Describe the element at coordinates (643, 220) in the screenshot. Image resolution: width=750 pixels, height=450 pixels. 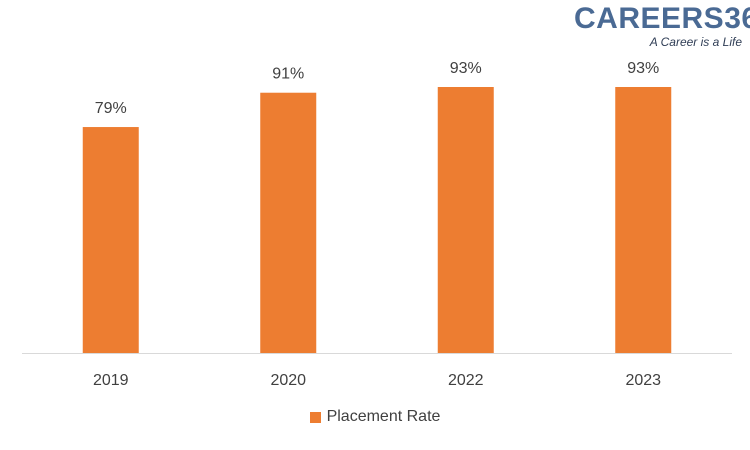
I see `bar-2023` at that location.